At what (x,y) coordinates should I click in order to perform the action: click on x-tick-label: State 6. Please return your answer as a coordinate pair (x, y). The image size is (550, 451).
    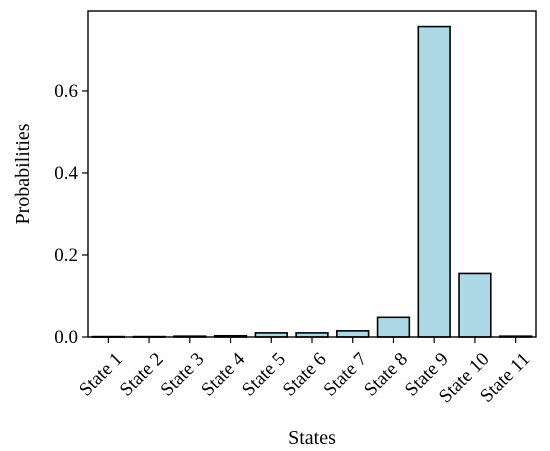
    Looking at the image, I should click on (305, 375).